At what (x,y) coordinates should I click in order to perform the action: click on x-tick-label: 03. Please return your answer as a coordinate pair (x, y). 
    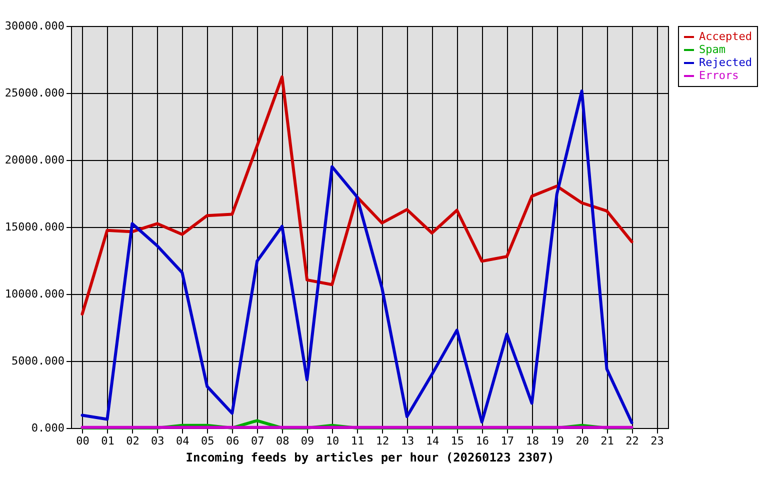
    Looking at the image, I should click on (157, 441).